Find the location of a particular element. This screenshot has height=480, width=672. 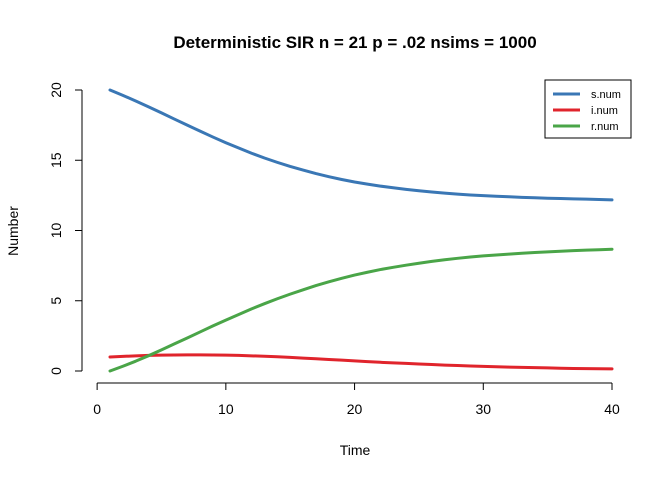

legend-label: s.num is located at coordinates (606, 95).